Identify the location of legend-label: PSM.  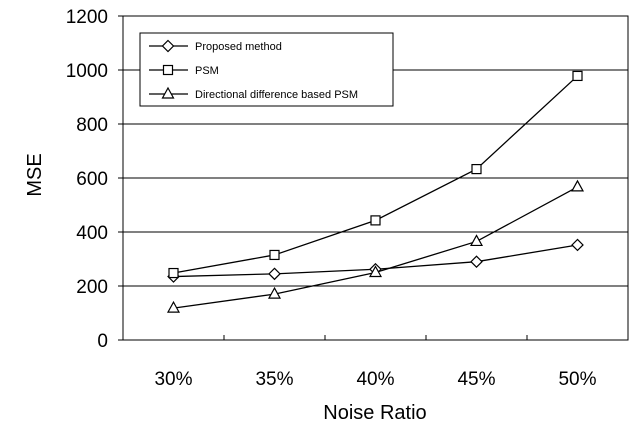
(207, 71).